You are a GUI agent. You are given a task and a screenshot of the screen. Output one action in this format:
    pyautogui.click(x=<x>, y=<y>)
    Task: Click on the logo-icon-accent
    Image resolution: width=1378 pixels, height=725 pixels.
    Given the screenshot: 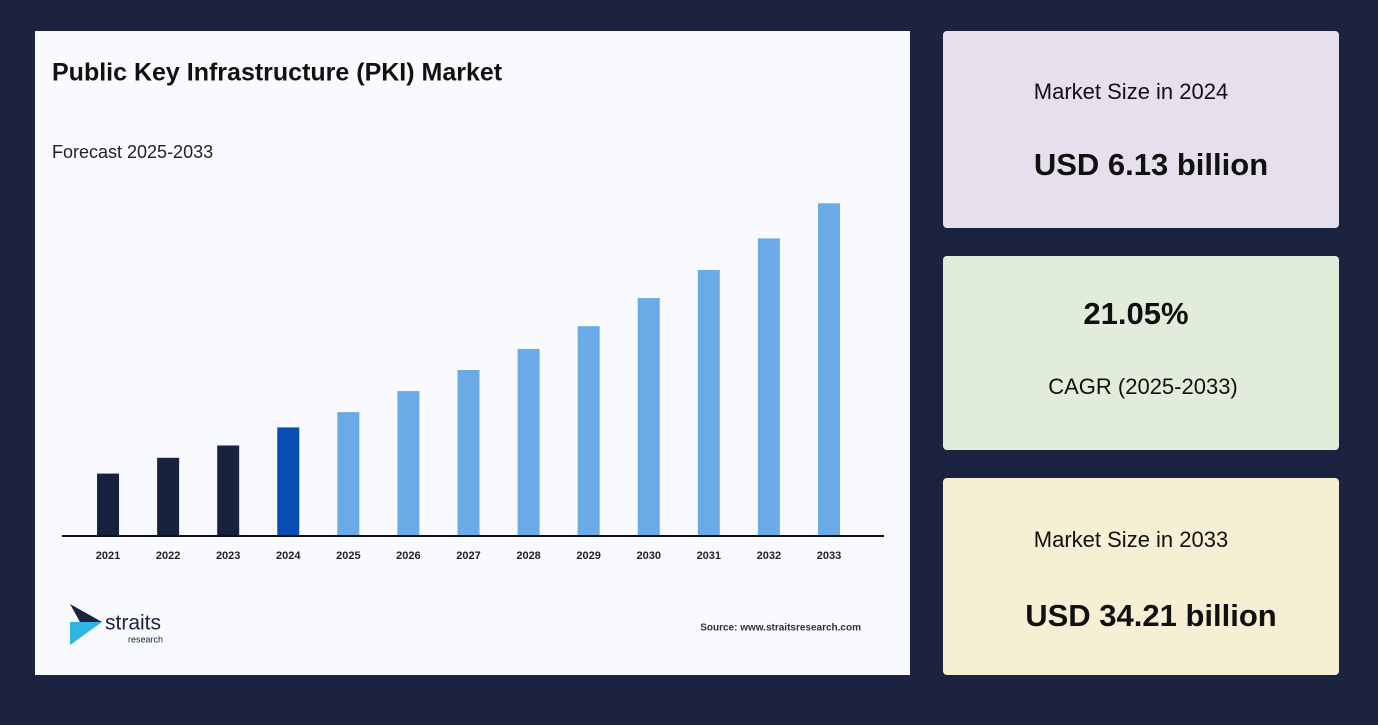 What is the action you would take?
    pyautogui.click(x=86, y=633)
    